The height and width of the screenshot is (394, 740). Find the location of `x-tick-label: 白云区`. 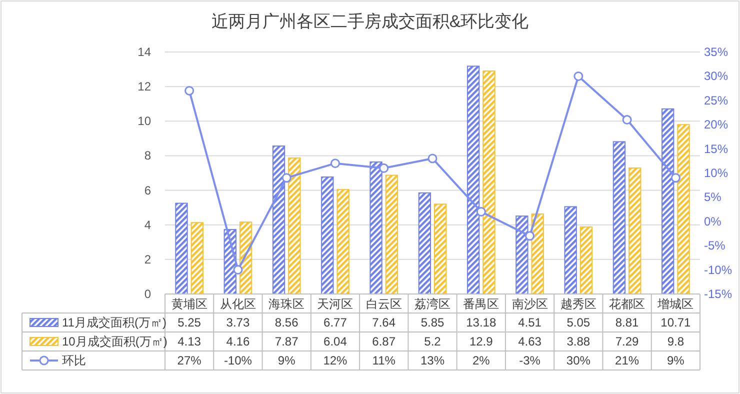

x-tick-label: 白云区 is located at coordinates (384, 304).